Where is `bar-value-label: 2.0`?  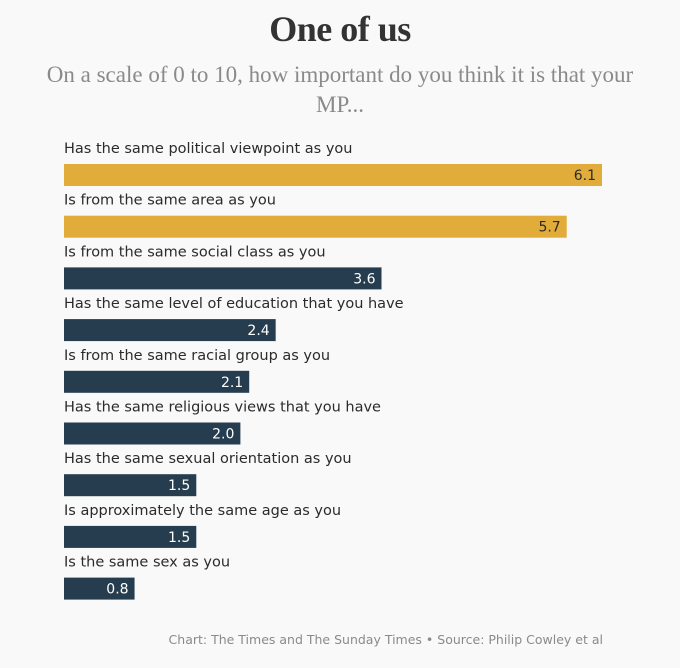
bar-value-label: 2.0 is located at coordinates (223, 435).